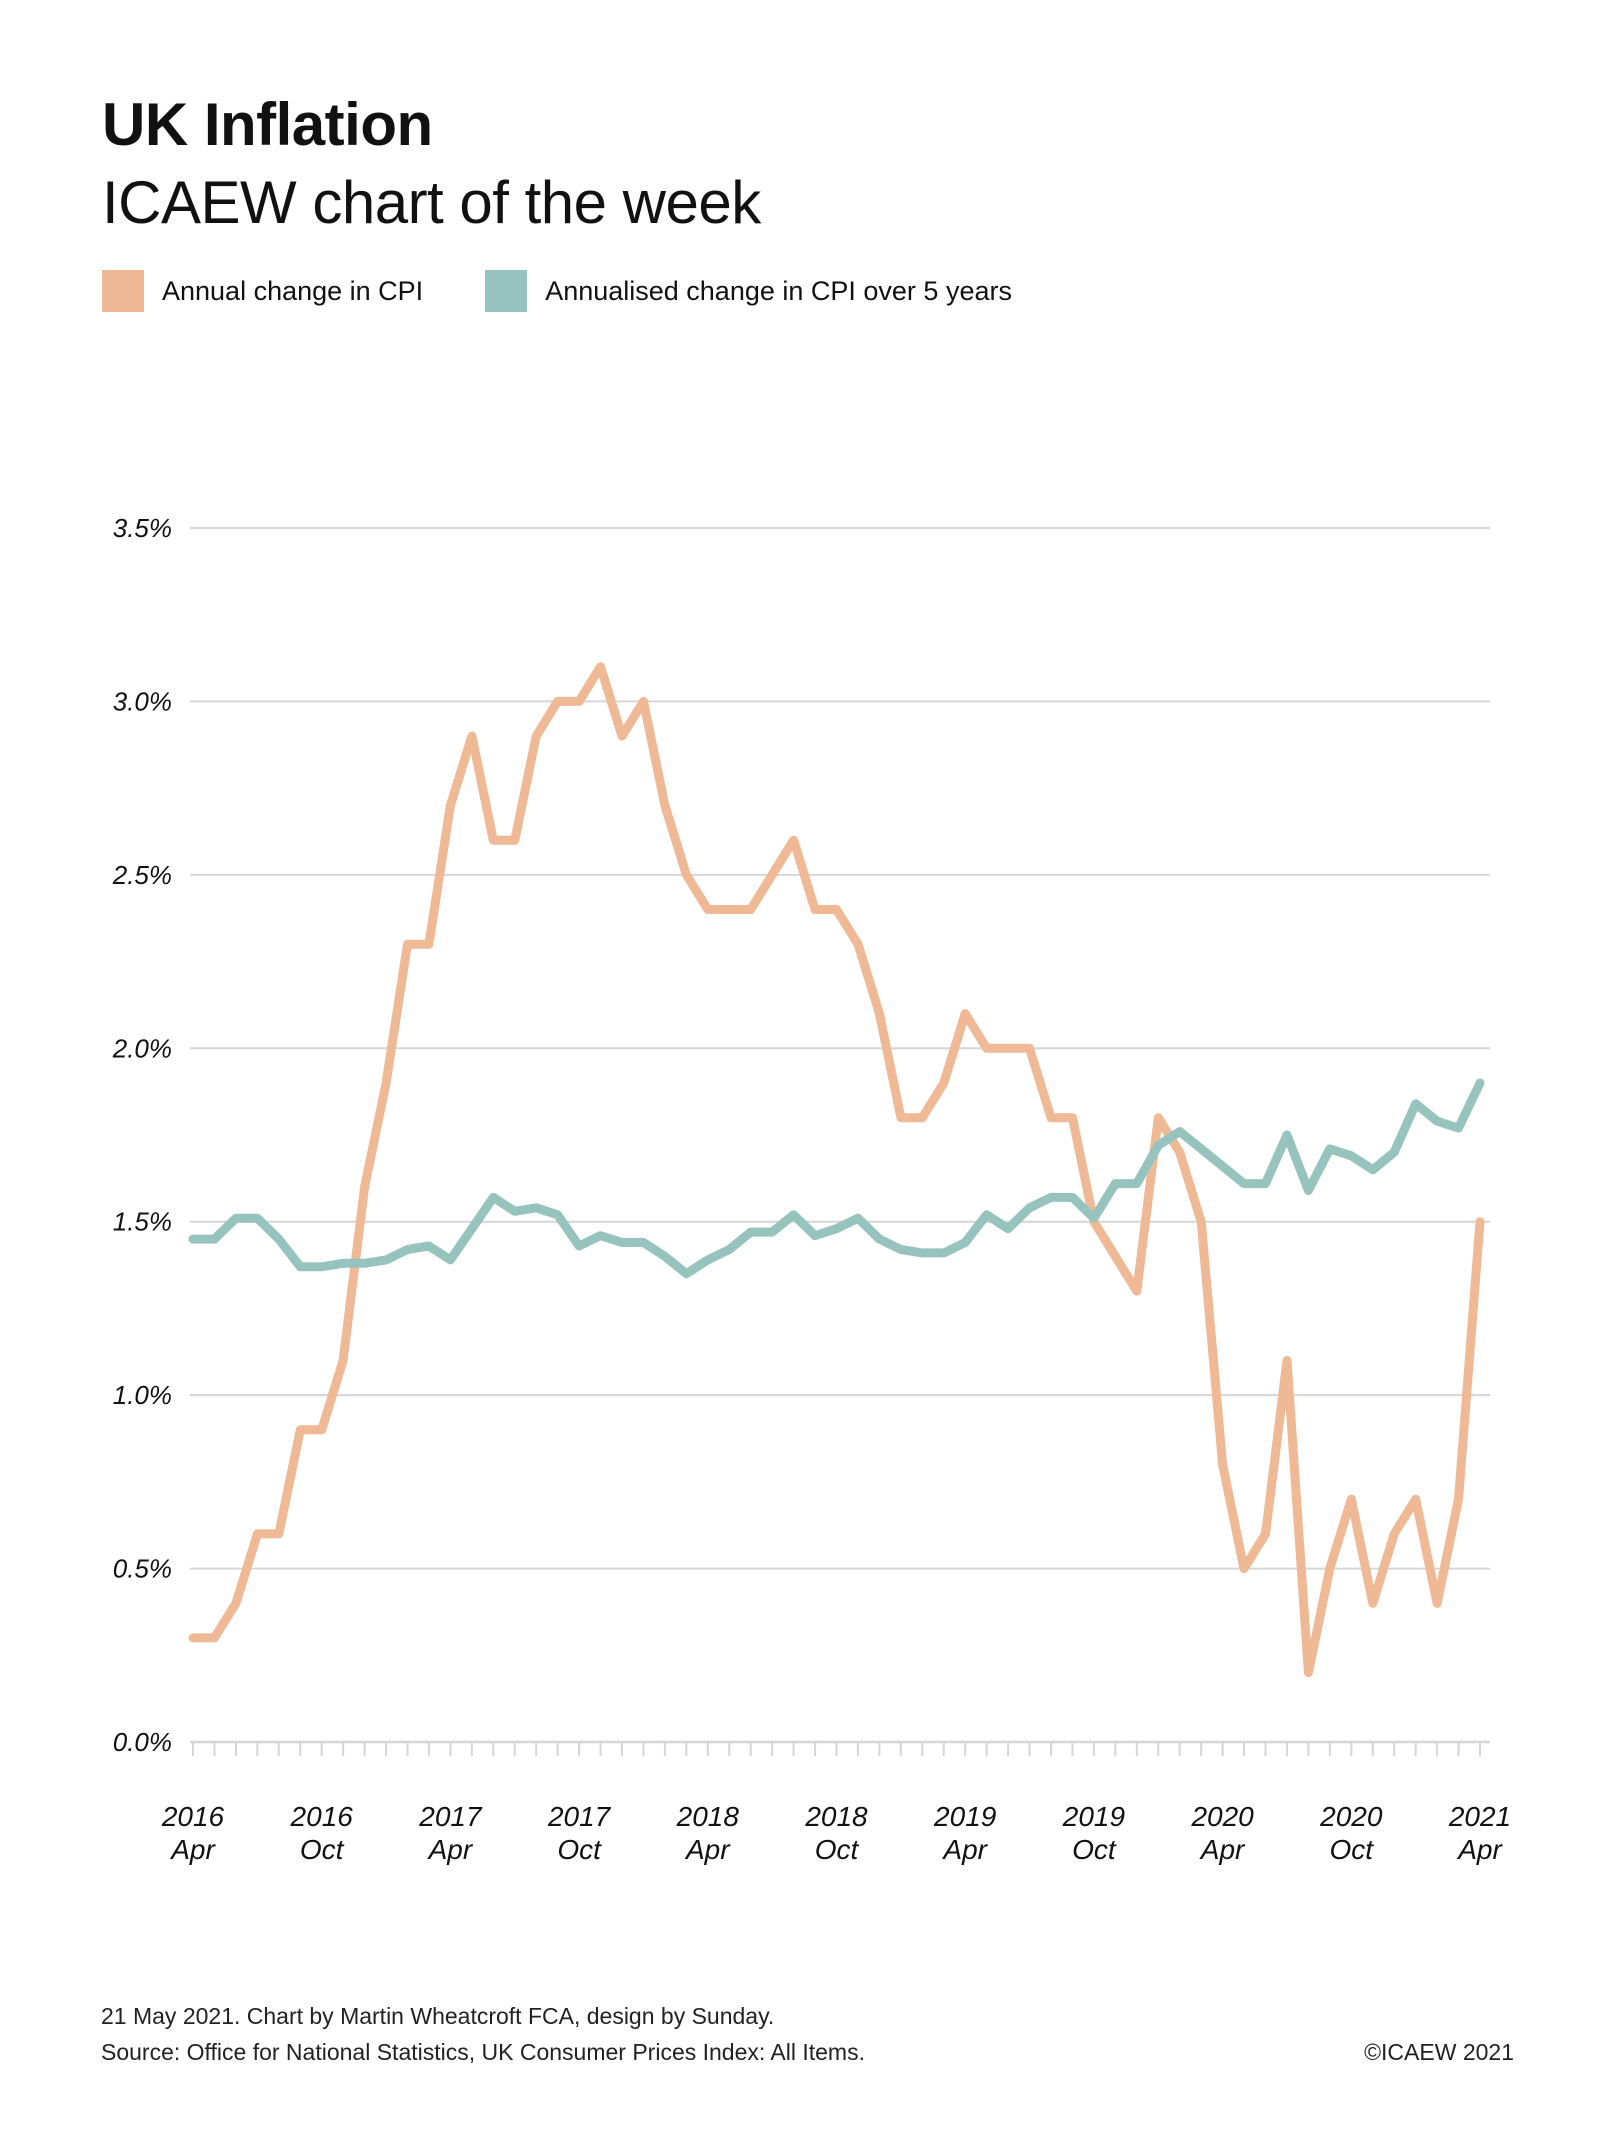 The width and height of the screenshot is (1600, 2133). I want to click on y-tick-label: 2.5%, so click(142, 875).